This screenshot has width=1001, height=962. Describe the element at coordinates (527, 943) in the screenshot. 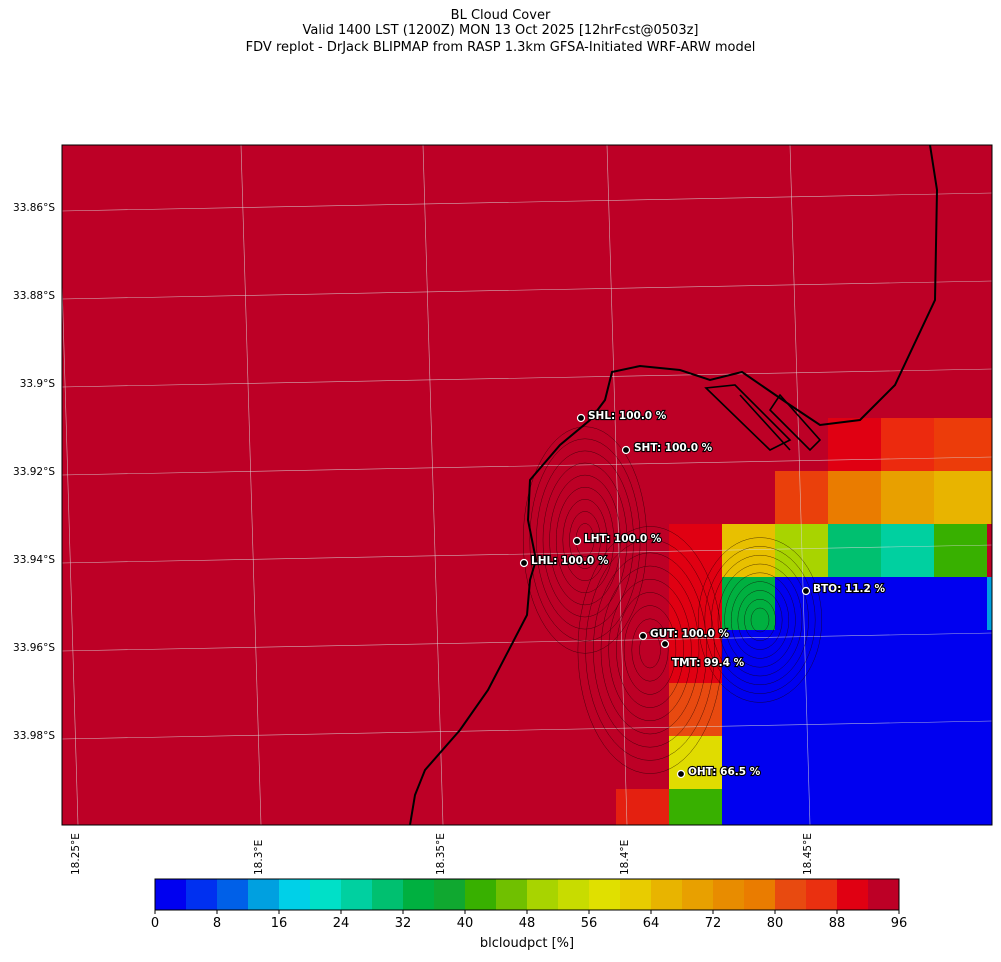

I see `colorbar-label: blcloudpct [%]` at that location.